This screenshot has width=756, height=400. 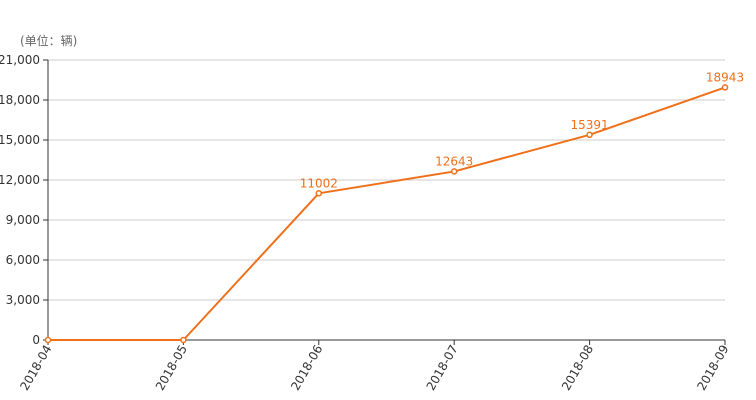 What do you see at coordinates (36, 340) in the screenshot?
I see `y-tick-label: 0` at bounding box center [36, 340].